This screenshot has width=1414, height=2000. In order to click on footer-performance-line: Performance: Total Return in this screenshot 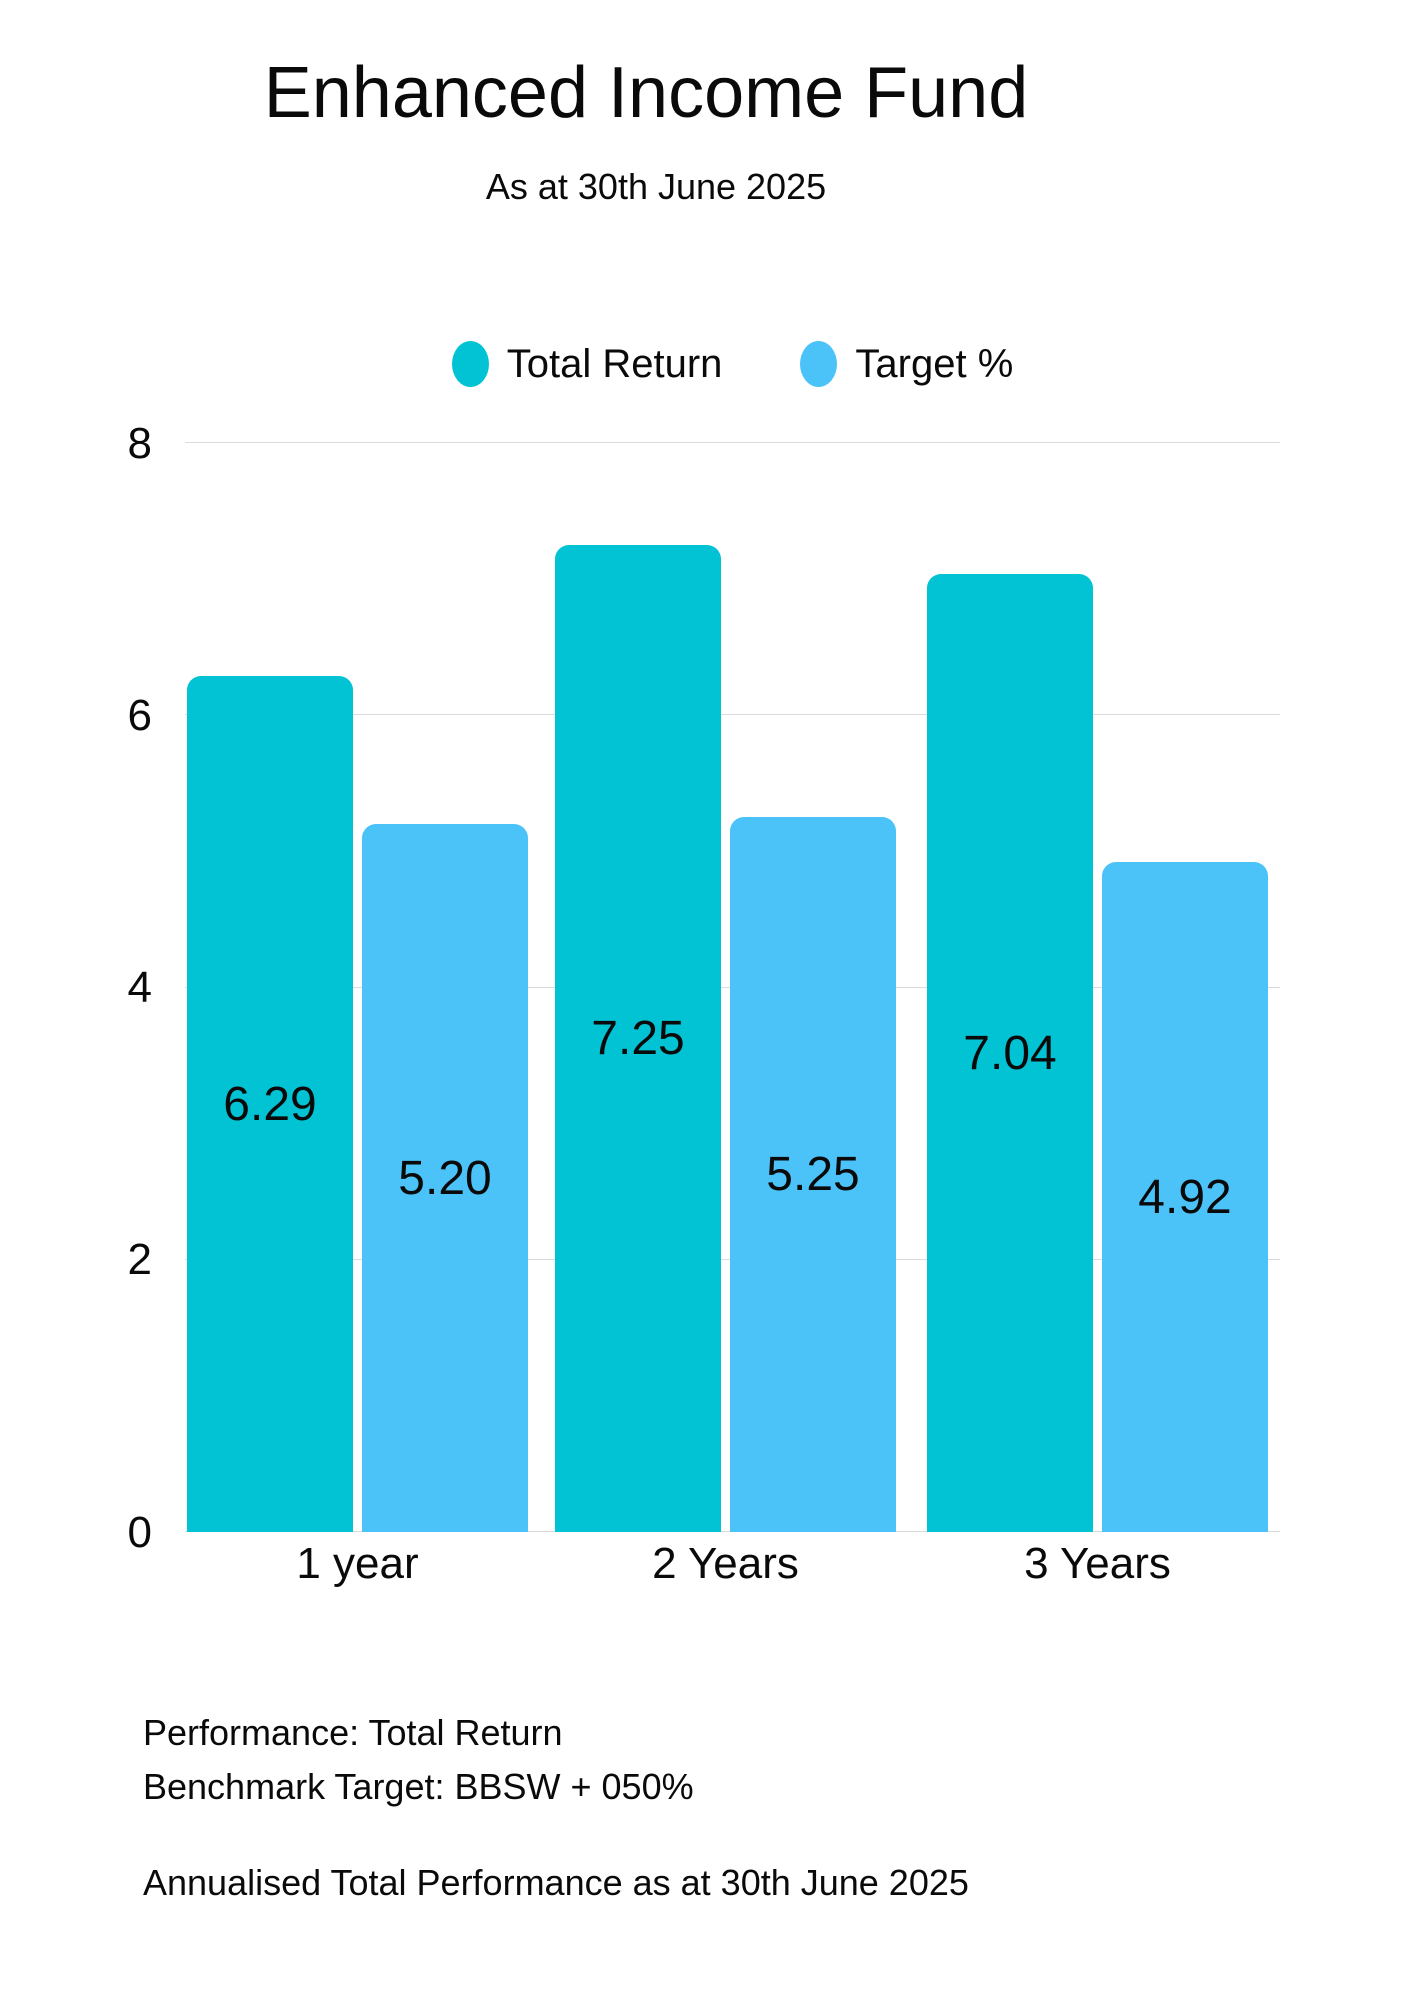, I will do `click(353, 1732)`.